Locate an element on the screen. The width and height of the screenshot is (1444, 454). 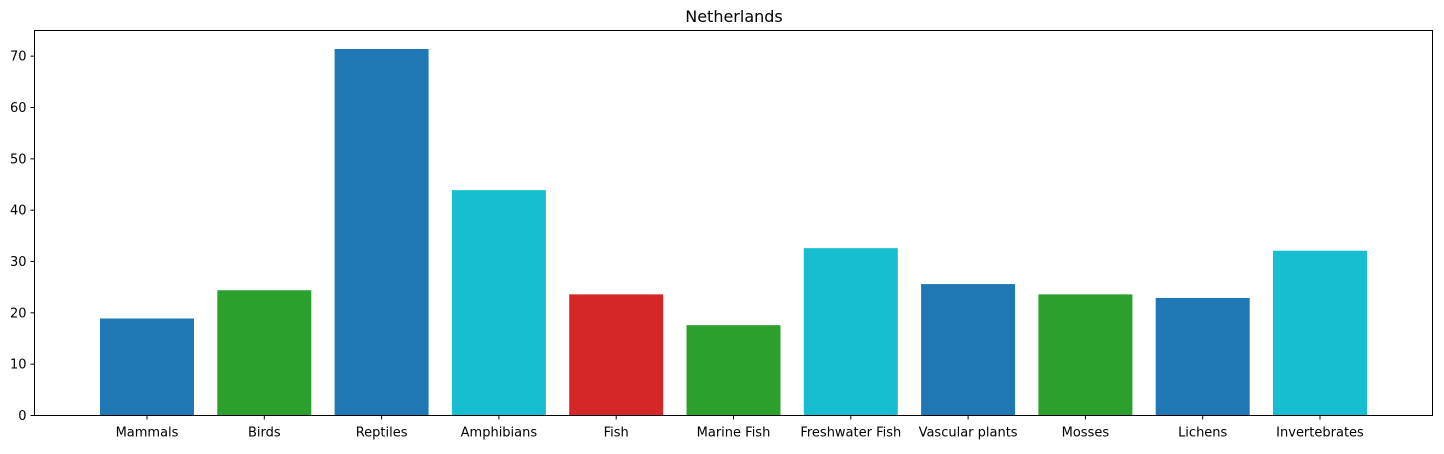
bar-freshwater-fish is located at coordinates (850, 332).